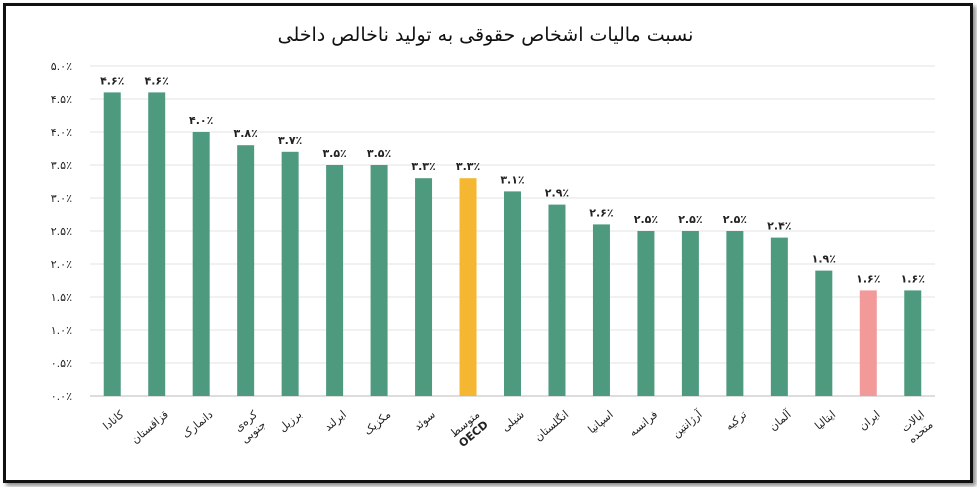 The image size is (977, 487). What do you see at coordinates (245, 133) in the screenshot?
I see `data-label: ۳.۸٪` at bounding box center [245, 133].